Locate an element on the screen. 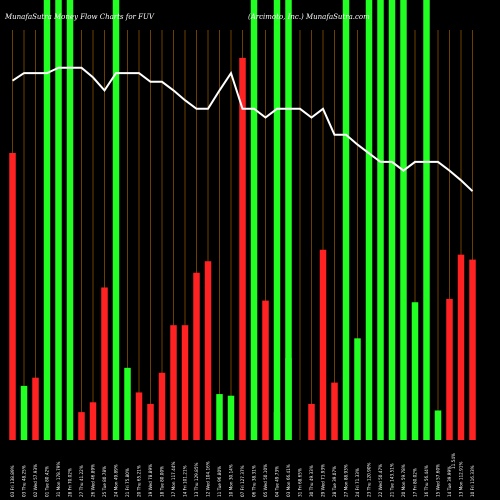 The image size is (500, 500). x-tick-label: 27 Mon 88.93% is located at coordinates (346, 480).